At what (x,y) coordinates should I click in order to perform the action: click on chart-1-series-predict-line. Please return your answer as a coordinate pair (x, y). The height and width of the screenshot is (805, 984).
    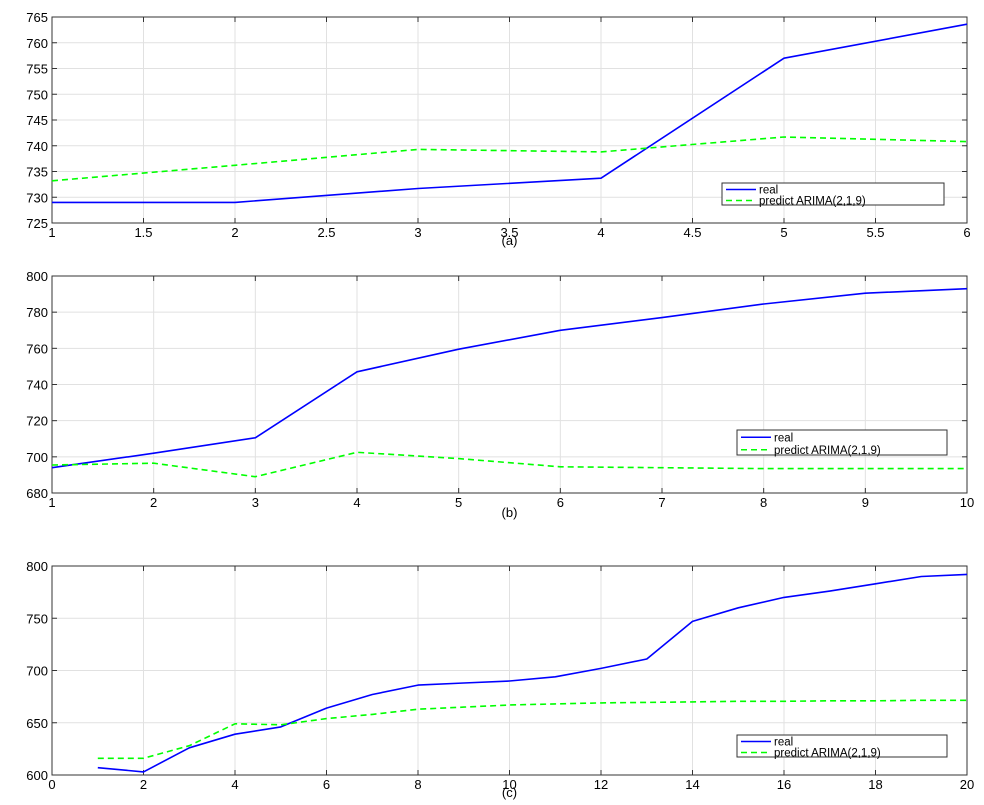
    Looking at the image, I should click on (509, 464).